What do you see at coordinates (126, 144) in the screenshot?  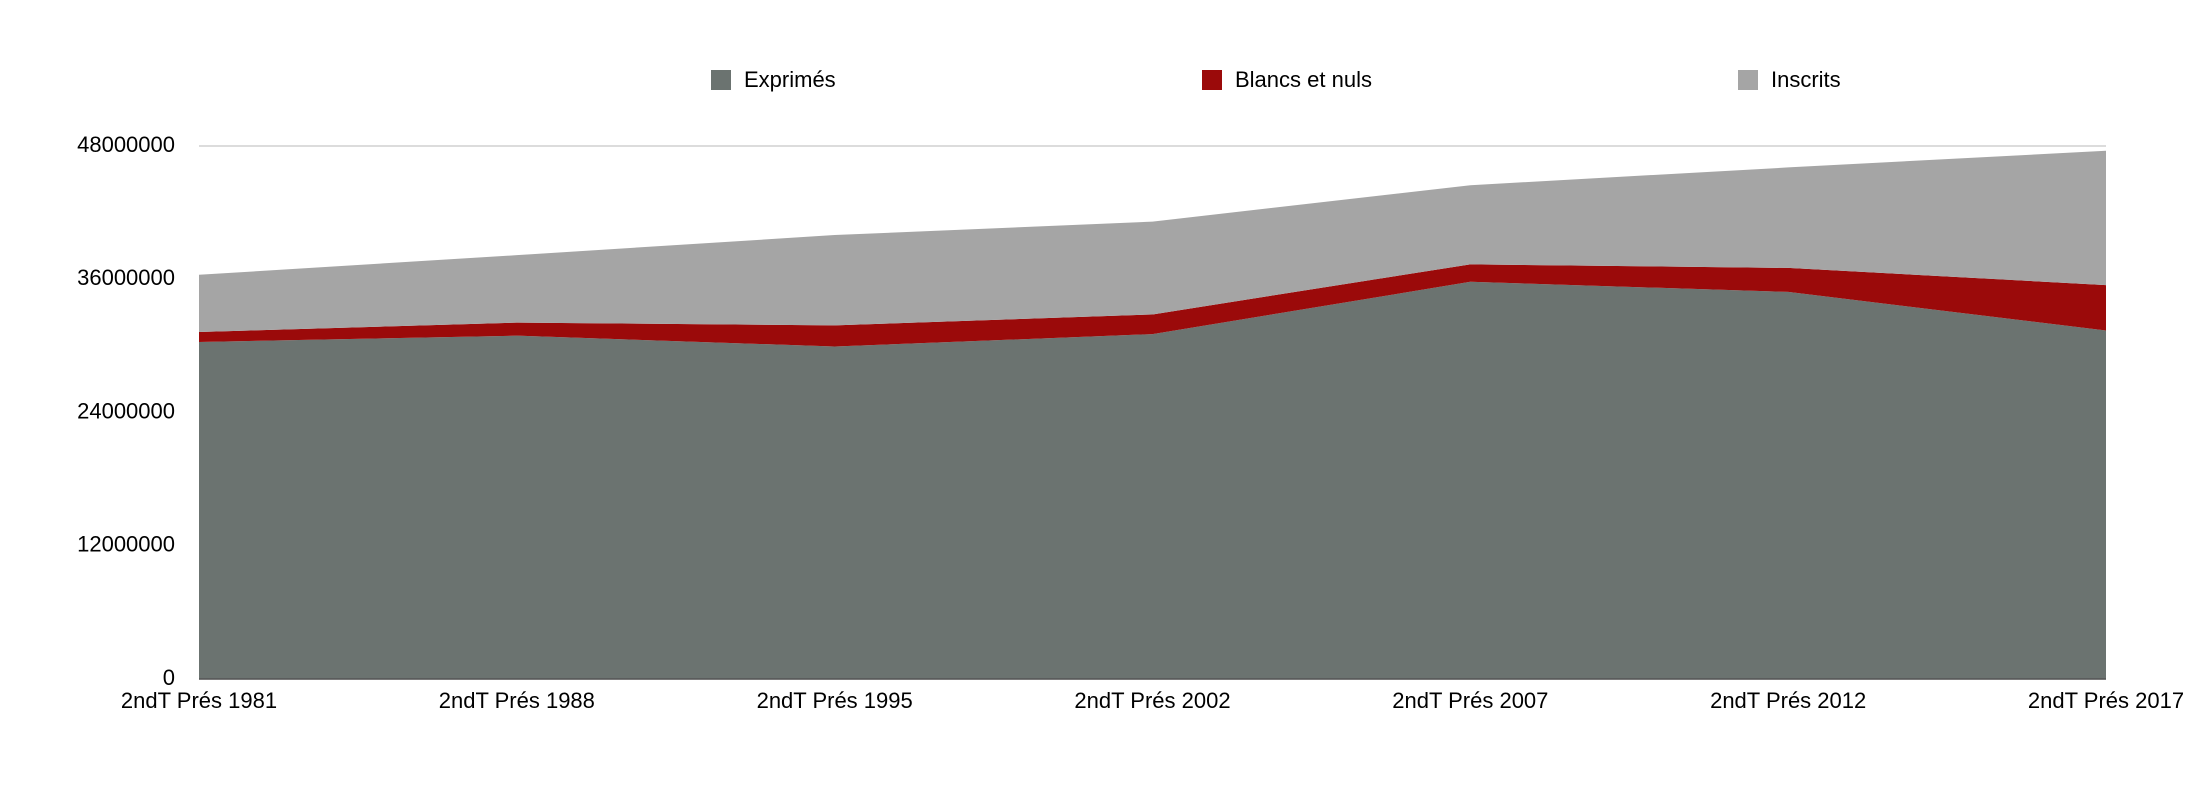 I see `y-tick-label: 48000000` at bounding box center [126, 144].